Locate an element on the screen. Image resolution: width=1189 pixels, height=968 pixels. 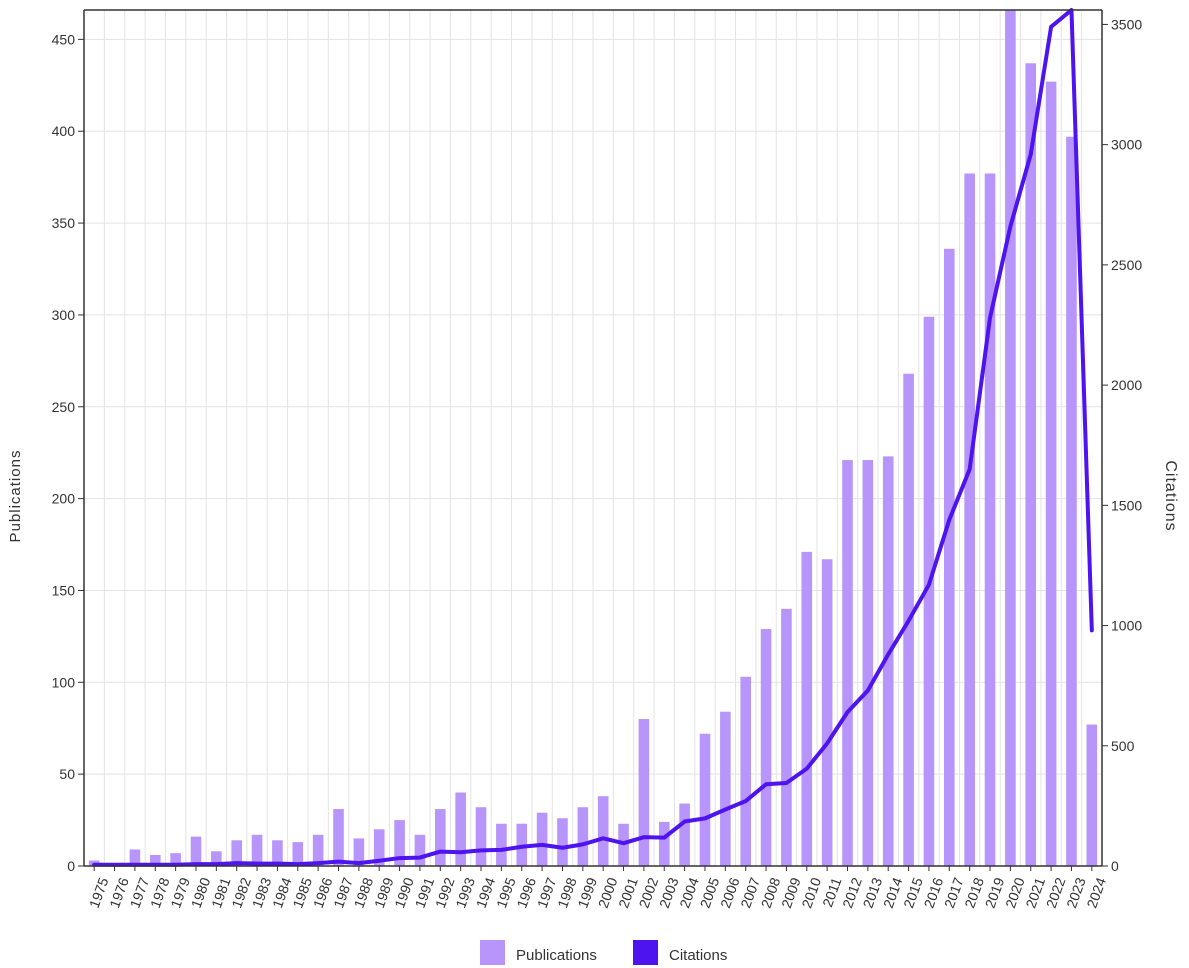
legend-label-citations: Citations is located at coordinates (698, 955).